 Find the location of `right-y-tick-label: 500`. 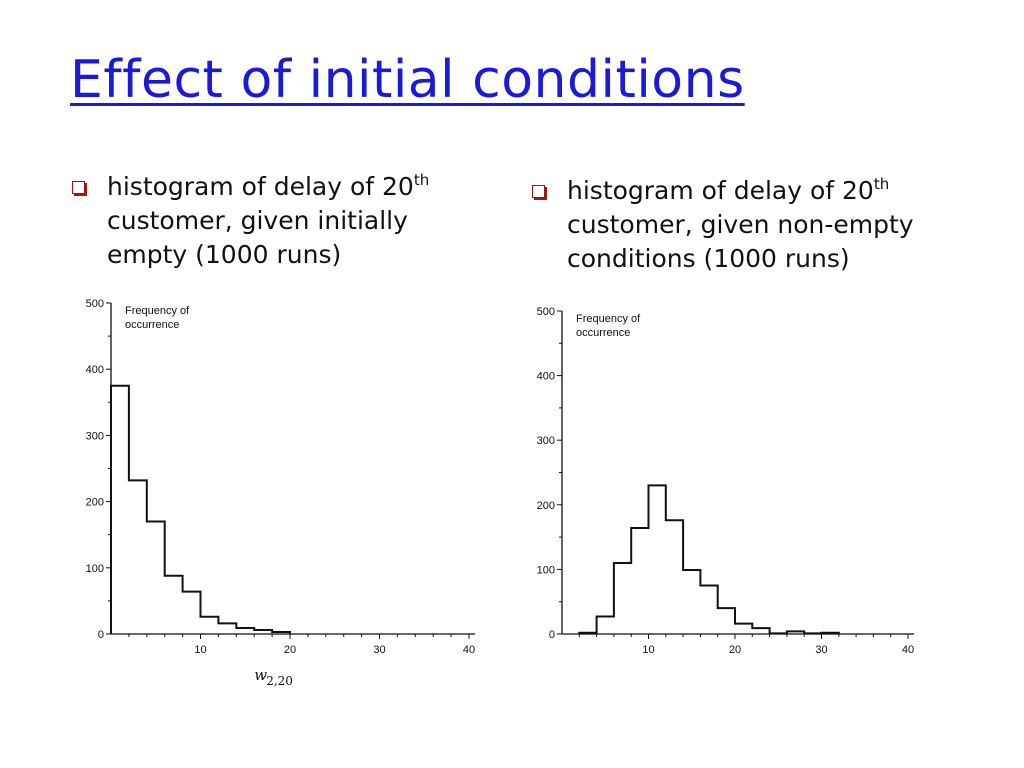

right-y-tick-label: 500 is located at coordinates (546, 312).